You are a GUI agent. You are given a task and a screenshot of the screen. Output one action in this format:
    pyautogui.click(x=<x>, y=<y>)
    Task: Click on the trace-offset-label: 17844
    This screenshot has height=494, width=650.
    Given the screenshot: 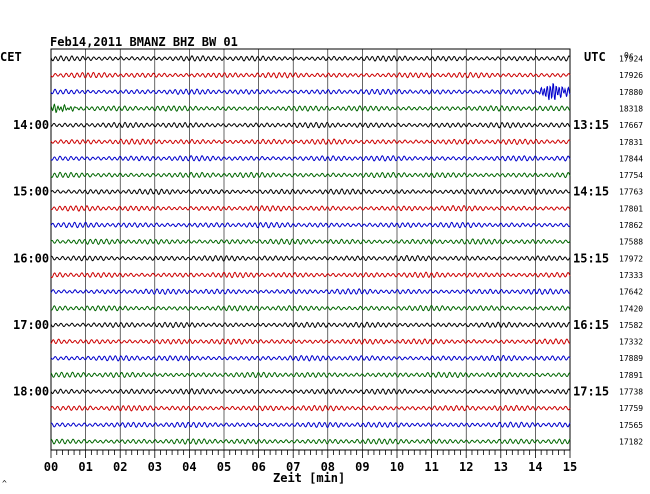 What is the action you would take?
    pyautogui.click(x=631, y=158)
    